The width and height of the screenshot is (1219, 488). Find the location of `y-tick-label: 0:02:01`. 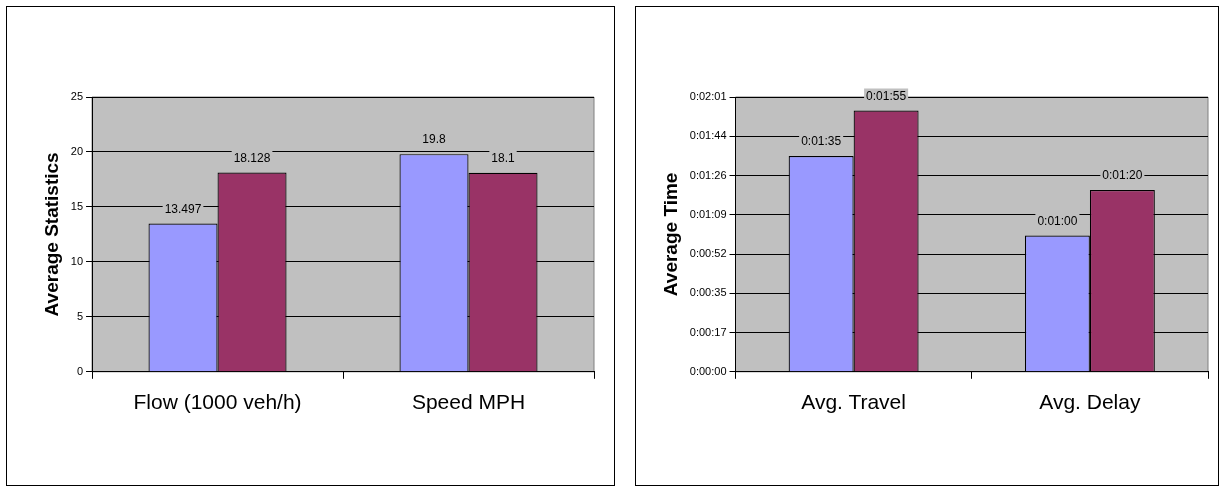

y-tick-label: 0:02:01 is located at coordinates (708, 96).